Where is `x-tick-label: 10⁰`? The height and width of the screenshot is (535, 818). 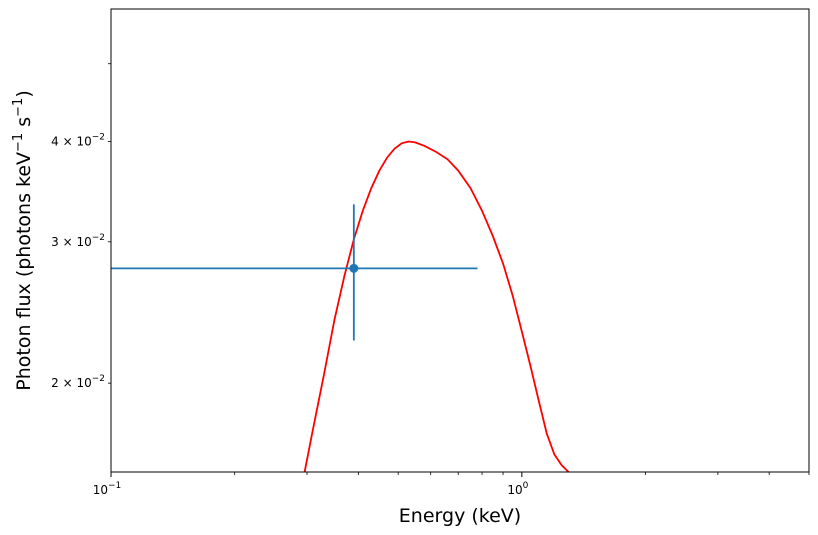
x-tick-label: 10⁰ is located at coordinates (517, 489).